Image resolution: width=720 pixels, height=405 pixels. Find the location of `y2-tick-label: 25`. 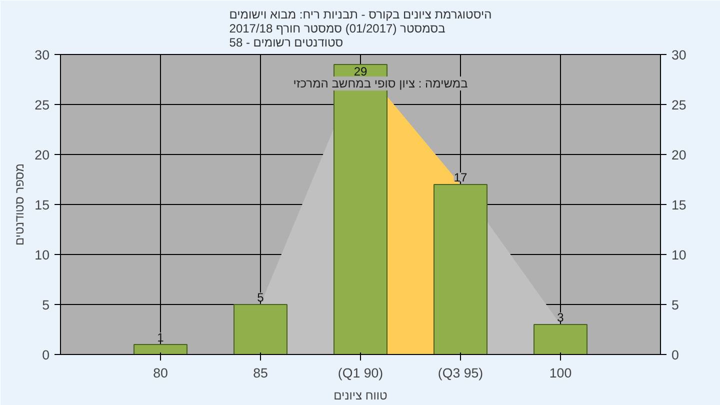

y2-tick-label: 25 is located at coordinates (679, 105).